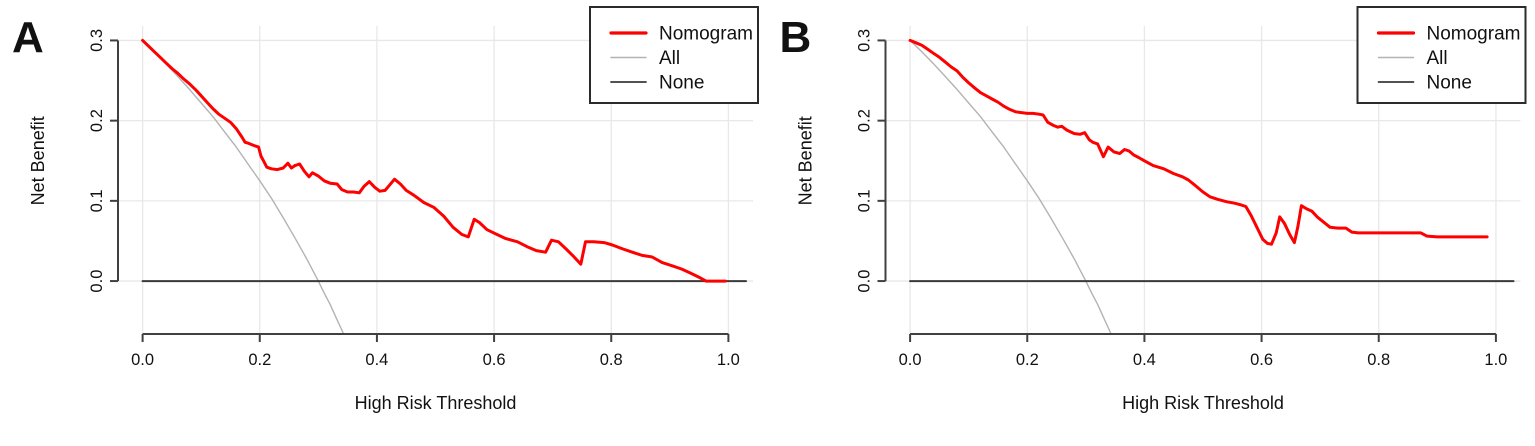 This screenshot has height=446, width=1535. I want to click on panel-letter: A, so click(28, 37).